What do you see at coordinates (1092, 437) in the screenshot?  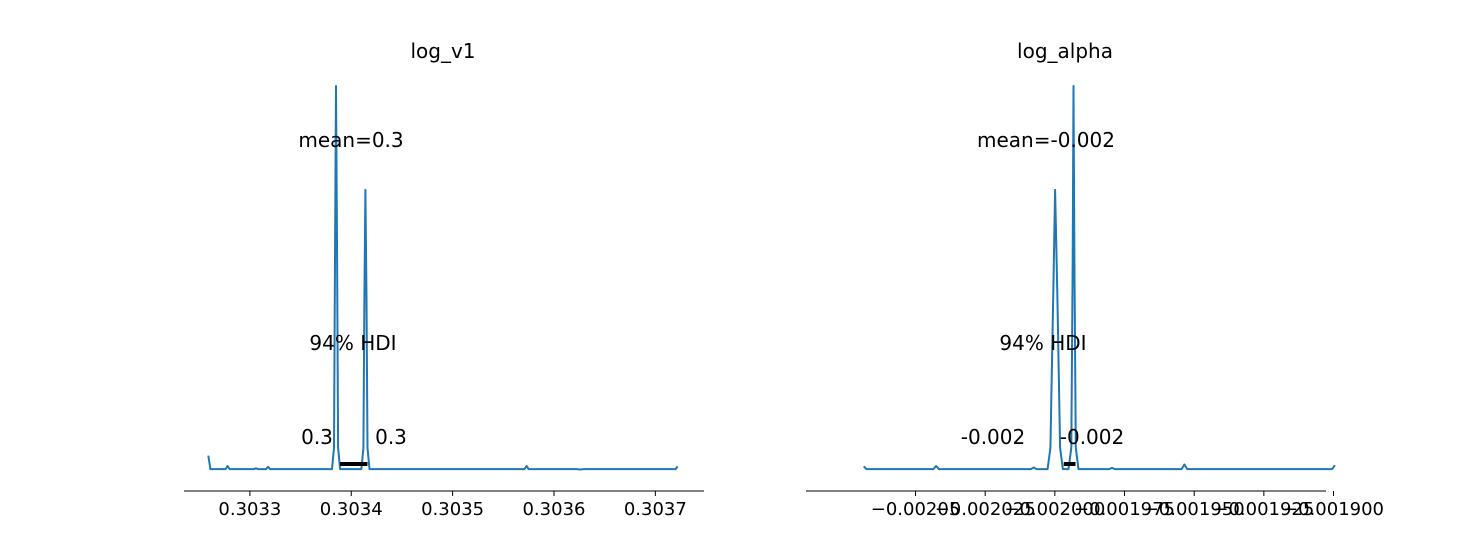 I see `hdi-high-label: -0.002` at bounding box center [1092, 437].